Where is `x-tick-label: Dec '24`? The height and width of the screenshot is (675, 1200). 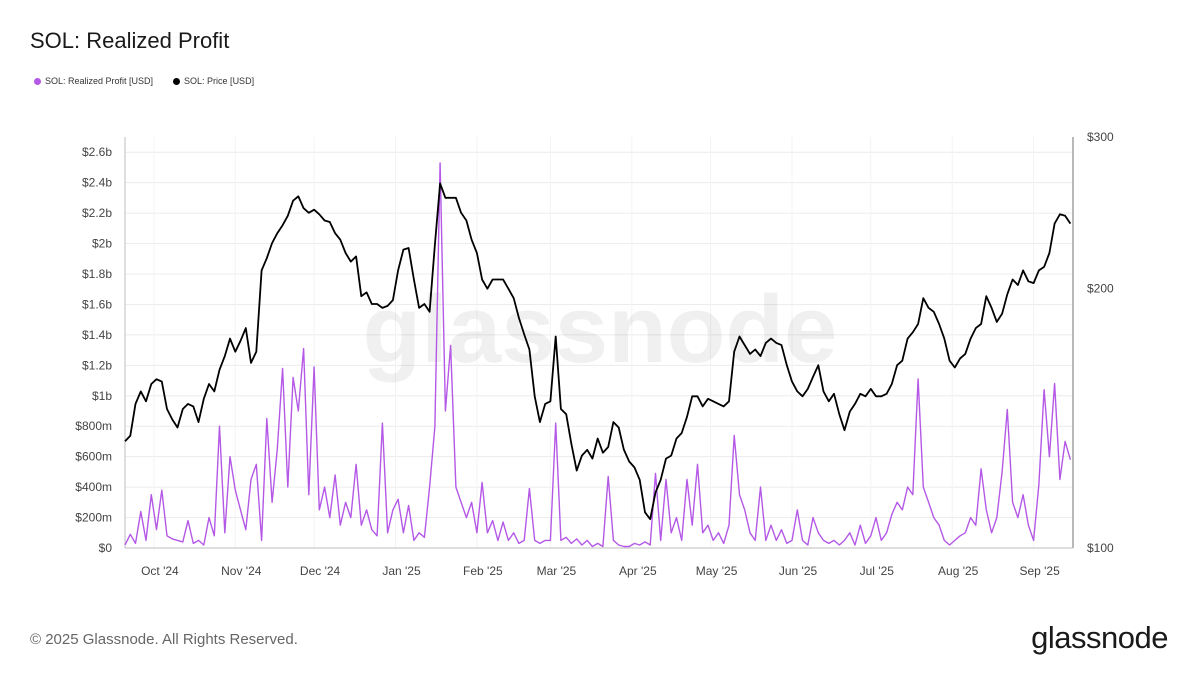 x-tick-label: Dec '24 is located at coordinates (320, 571).